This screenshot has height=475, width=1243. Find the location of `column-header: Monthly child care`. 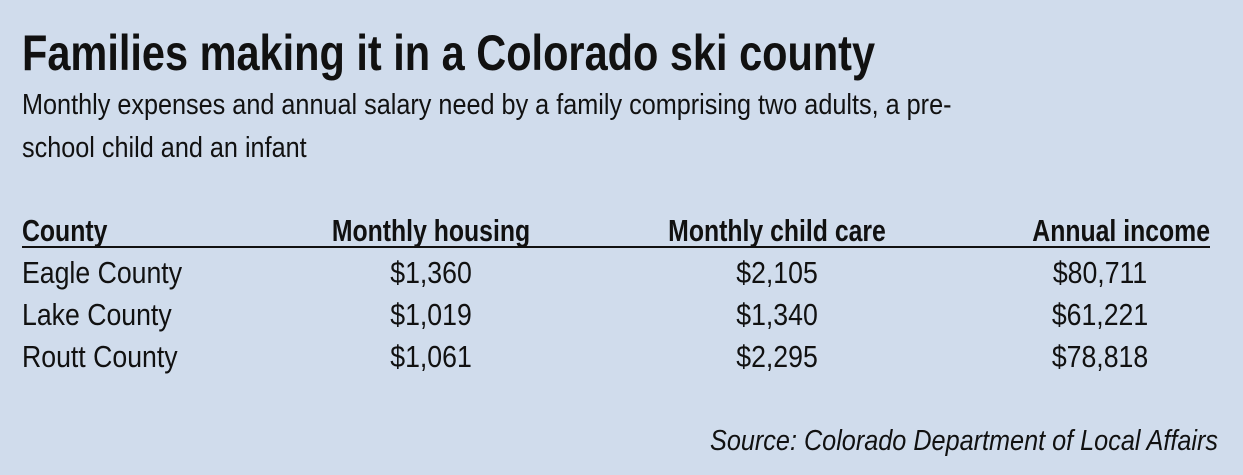

column-header: Monthly child care is located at coordinates (777, 230).